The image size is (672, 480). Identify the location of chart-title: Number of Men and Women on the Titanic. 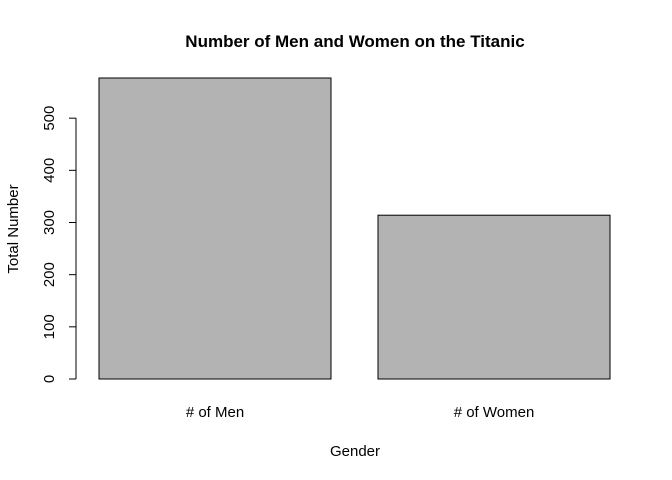
(354, 41).